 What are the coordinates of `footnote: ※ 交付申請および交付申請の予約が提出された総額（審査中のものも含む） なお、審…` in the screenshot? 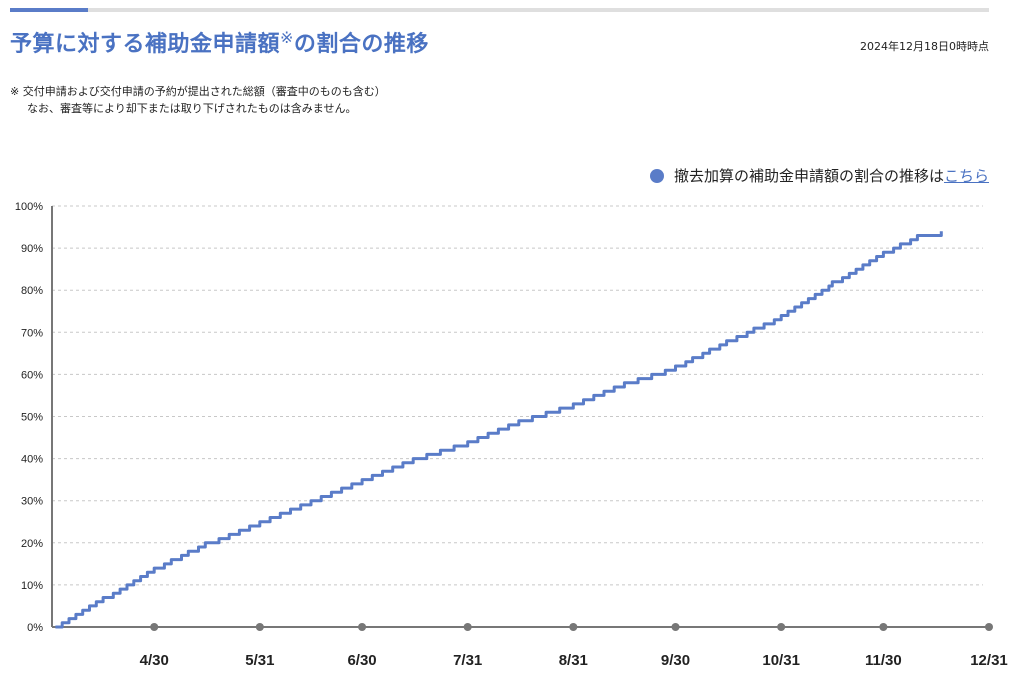 It's located at (198, 100).